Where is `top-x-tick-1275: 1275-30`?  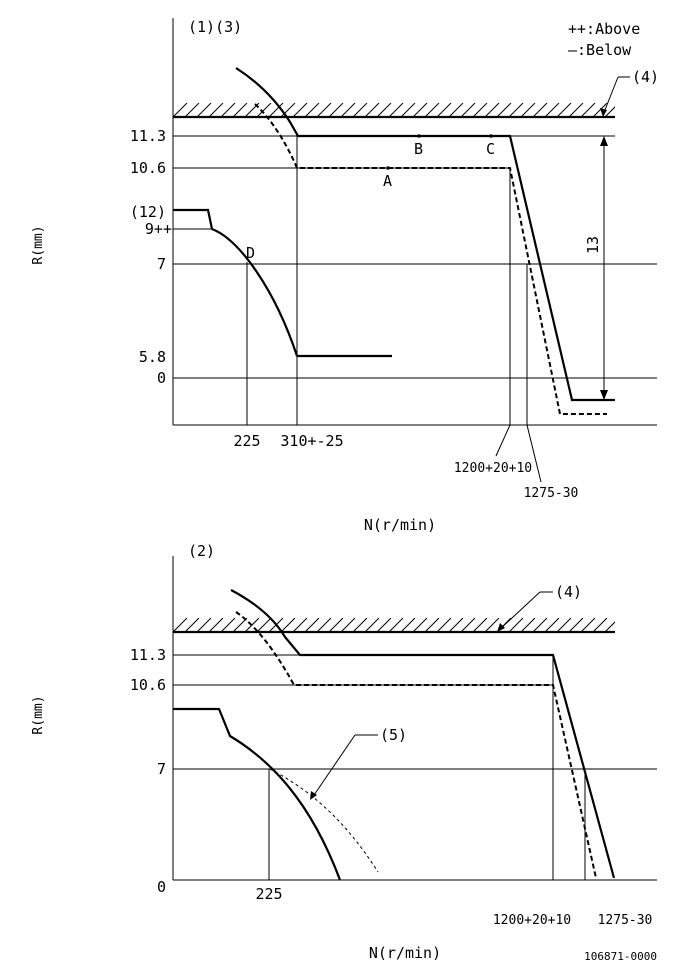 top-x-tick-1275: 1275-30 is located at coordinates (551, 493).